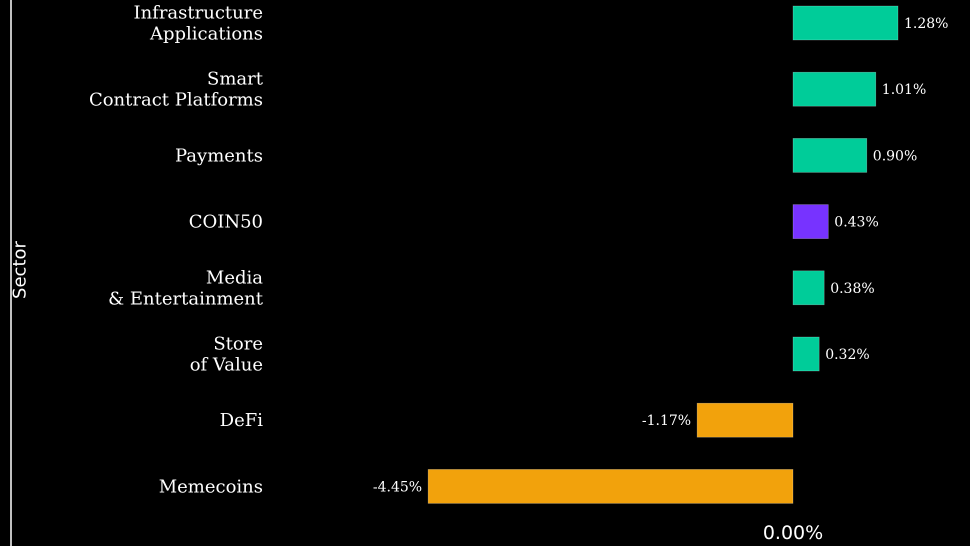  What do you see at coordinates (20, 270) in the screenshot?
I see `y-axis-title: Sector` at bounding box center [20, 270].